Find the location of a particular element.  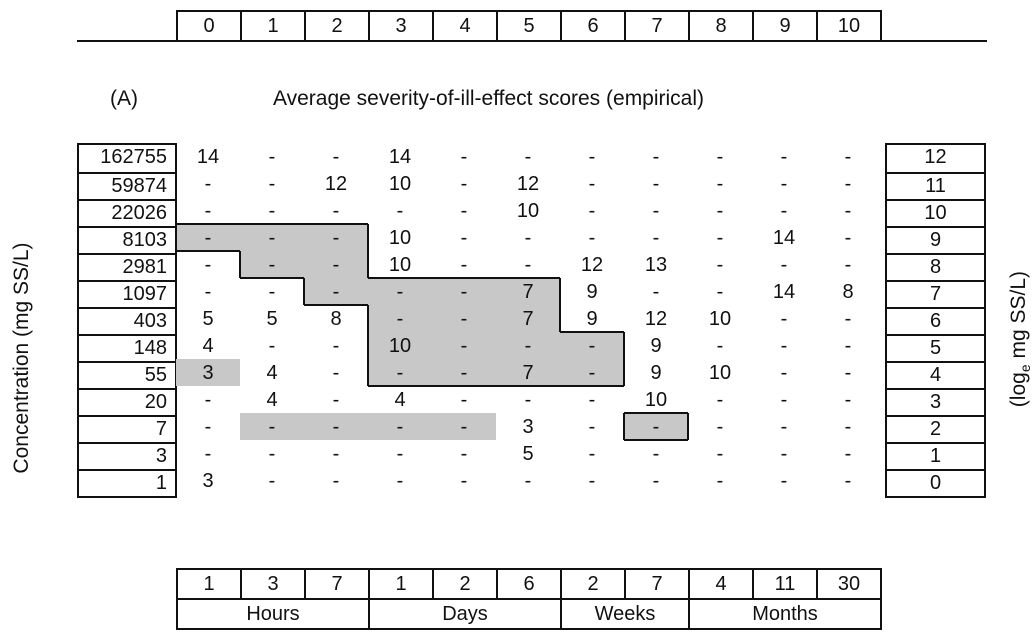

top-scale-cell: 10 is located at coordinates (849, 26).